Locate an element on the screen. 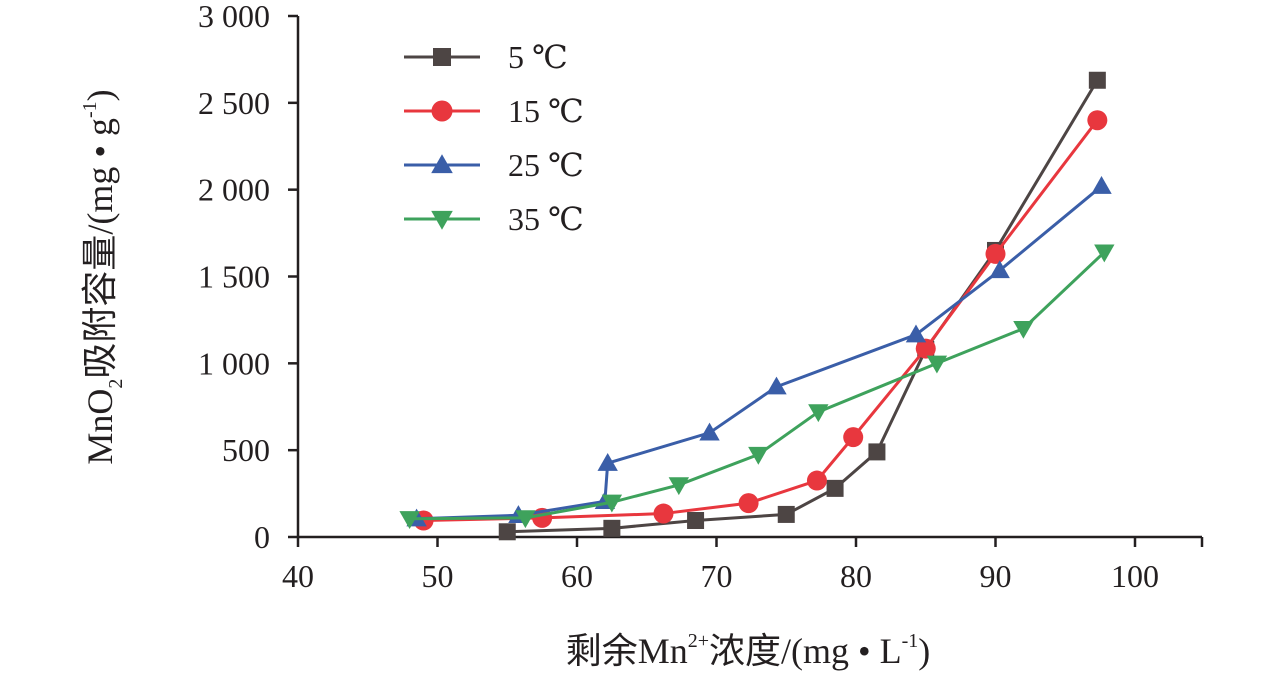  legend-item: 15 ℃ is located at coordinates (494, 111).